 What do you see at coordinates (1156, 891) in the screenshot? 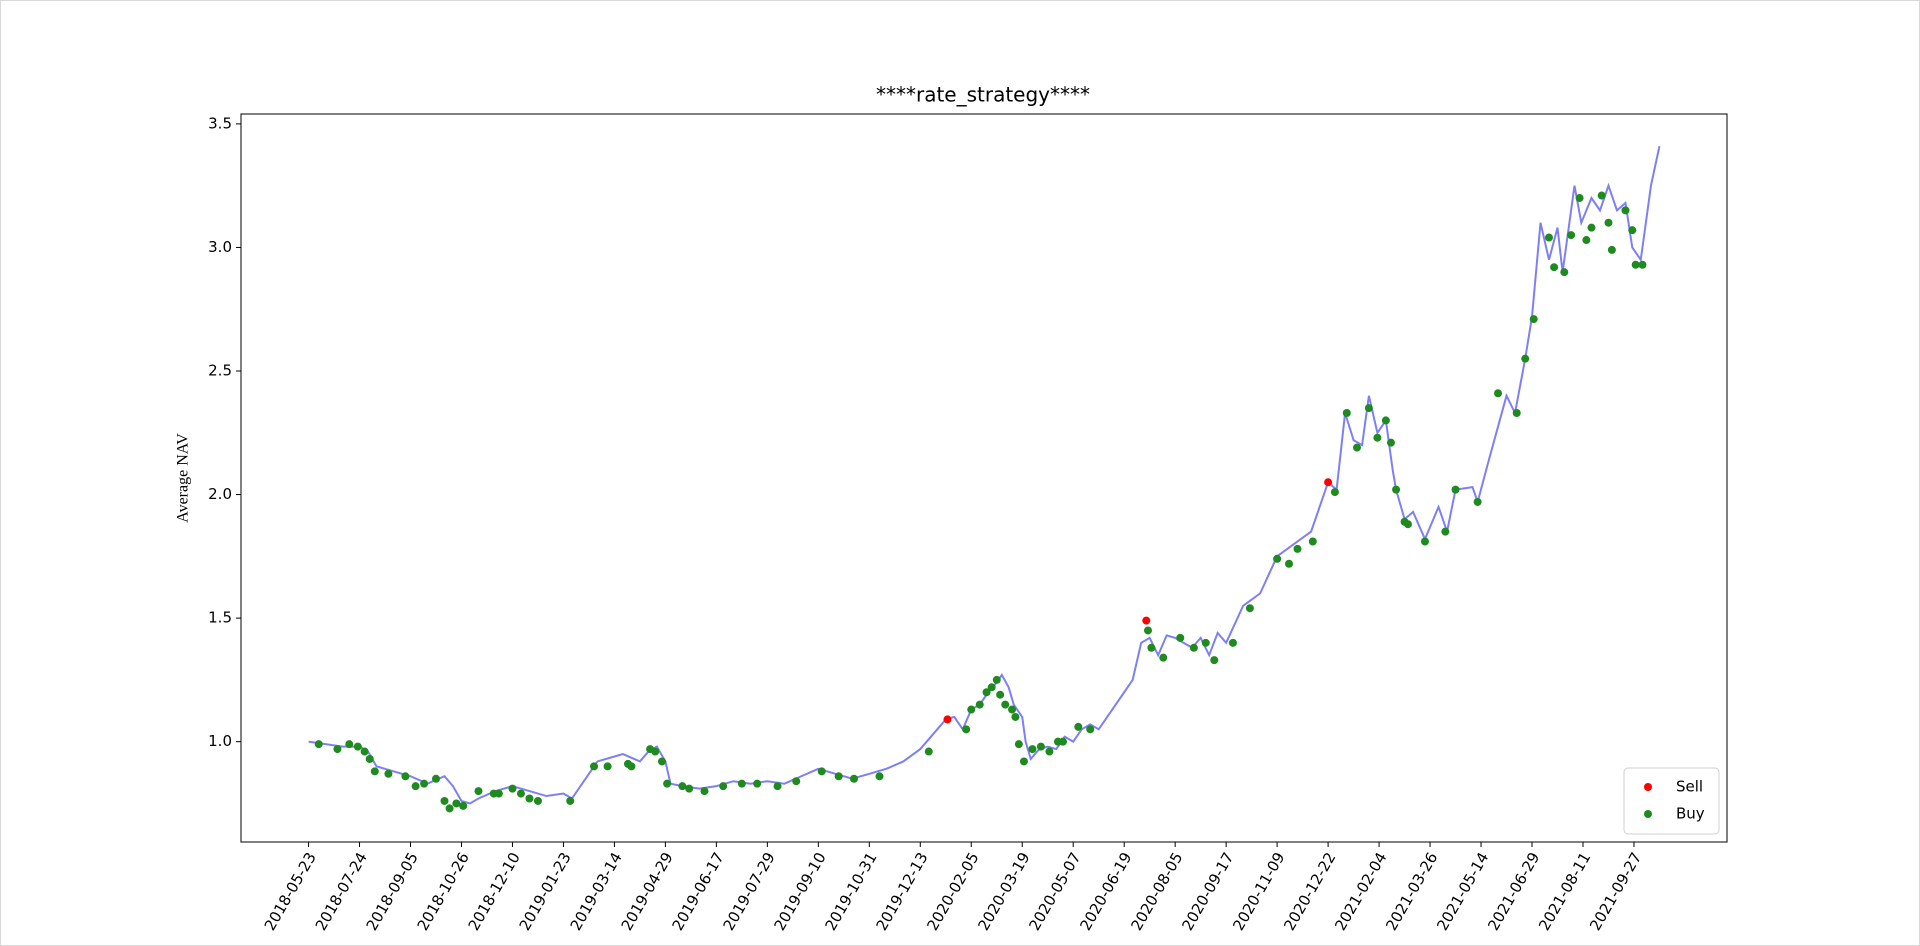
I see `x-tick-label: 2020-08-05` at bounding box center [1156, 891].